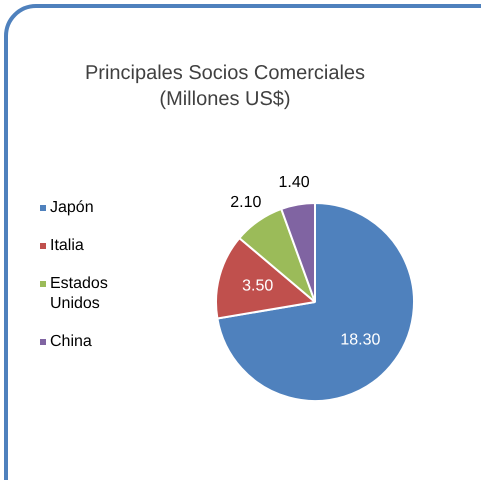  I want to click on legend-label: Italia, so click(67, 246).